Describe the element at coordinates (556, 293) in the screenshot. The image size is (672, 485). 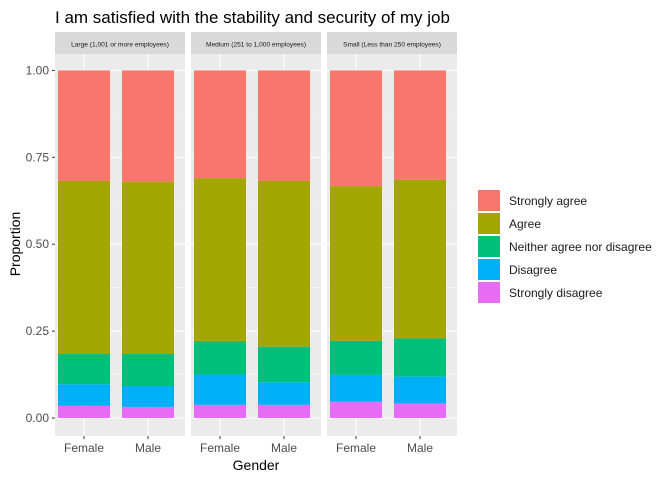
I see `legend-label: Strongly disagree` at that location.